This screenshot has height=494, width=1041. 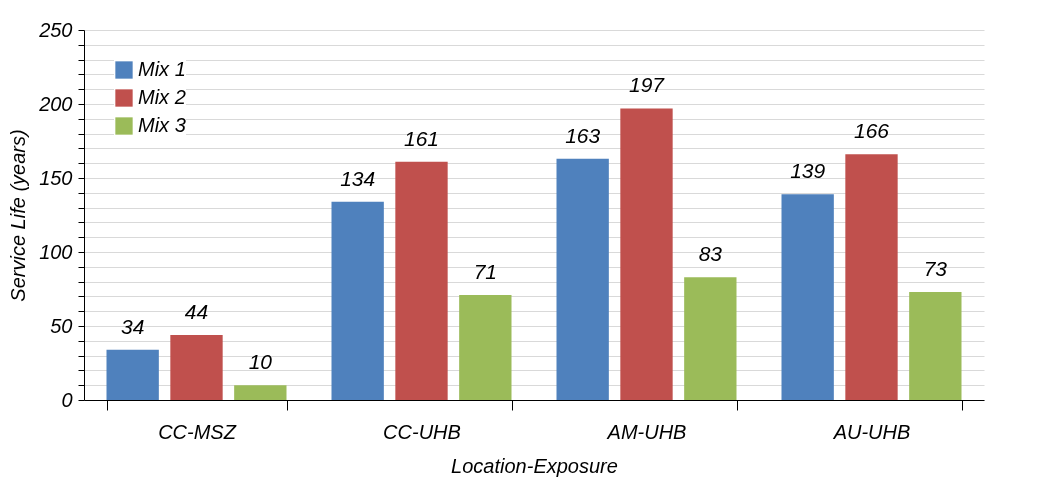 I want to click on x-axis-title: Location-Exposure, so click(x=534, y=465).